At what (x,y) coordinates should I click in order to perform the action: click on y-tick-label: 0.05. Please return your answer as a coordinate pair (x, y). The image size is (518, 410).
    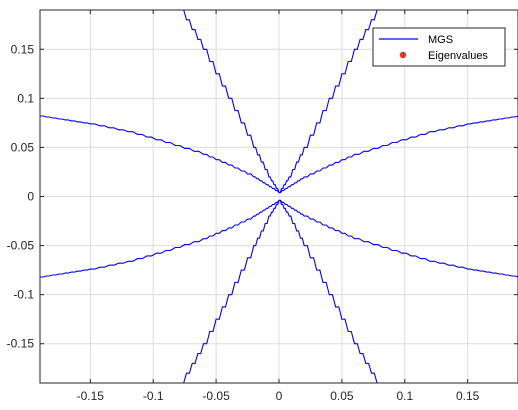
    Looking at the image, I should click on (23, 147).